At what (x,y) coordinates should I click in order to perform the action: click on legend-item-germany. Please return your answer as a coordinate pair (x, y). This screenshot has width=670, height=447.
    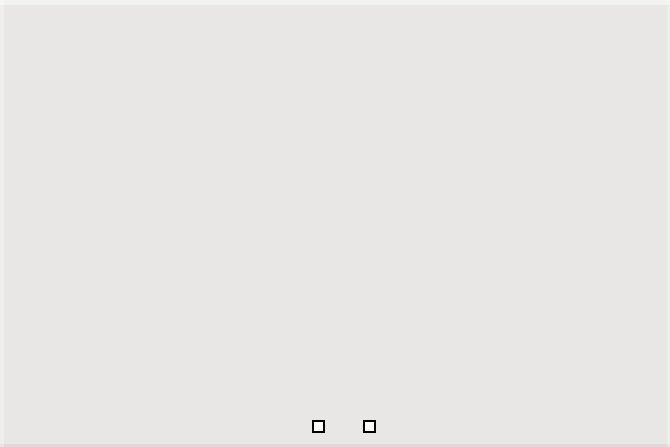
    Looking at the image, I should click on (322, 426).